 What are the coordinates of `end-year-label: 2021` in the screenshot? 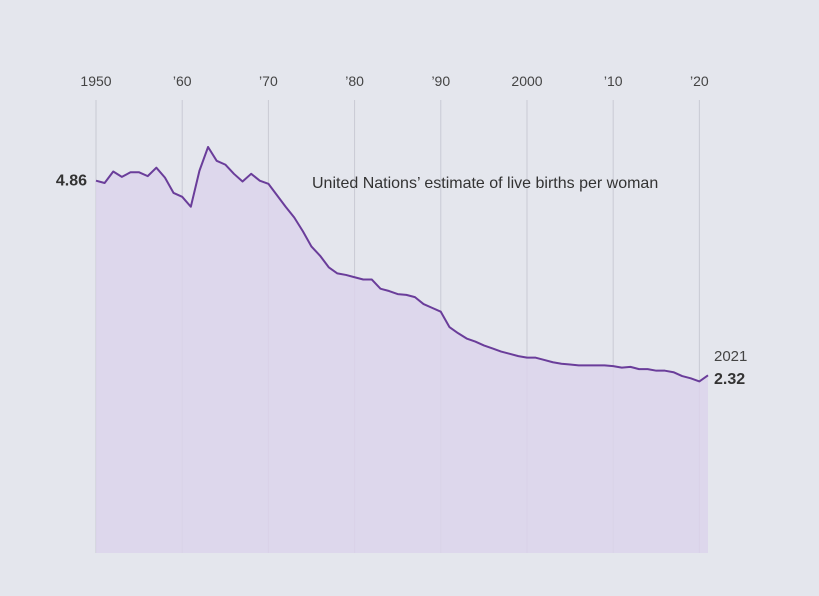 It's located at (730, 356).